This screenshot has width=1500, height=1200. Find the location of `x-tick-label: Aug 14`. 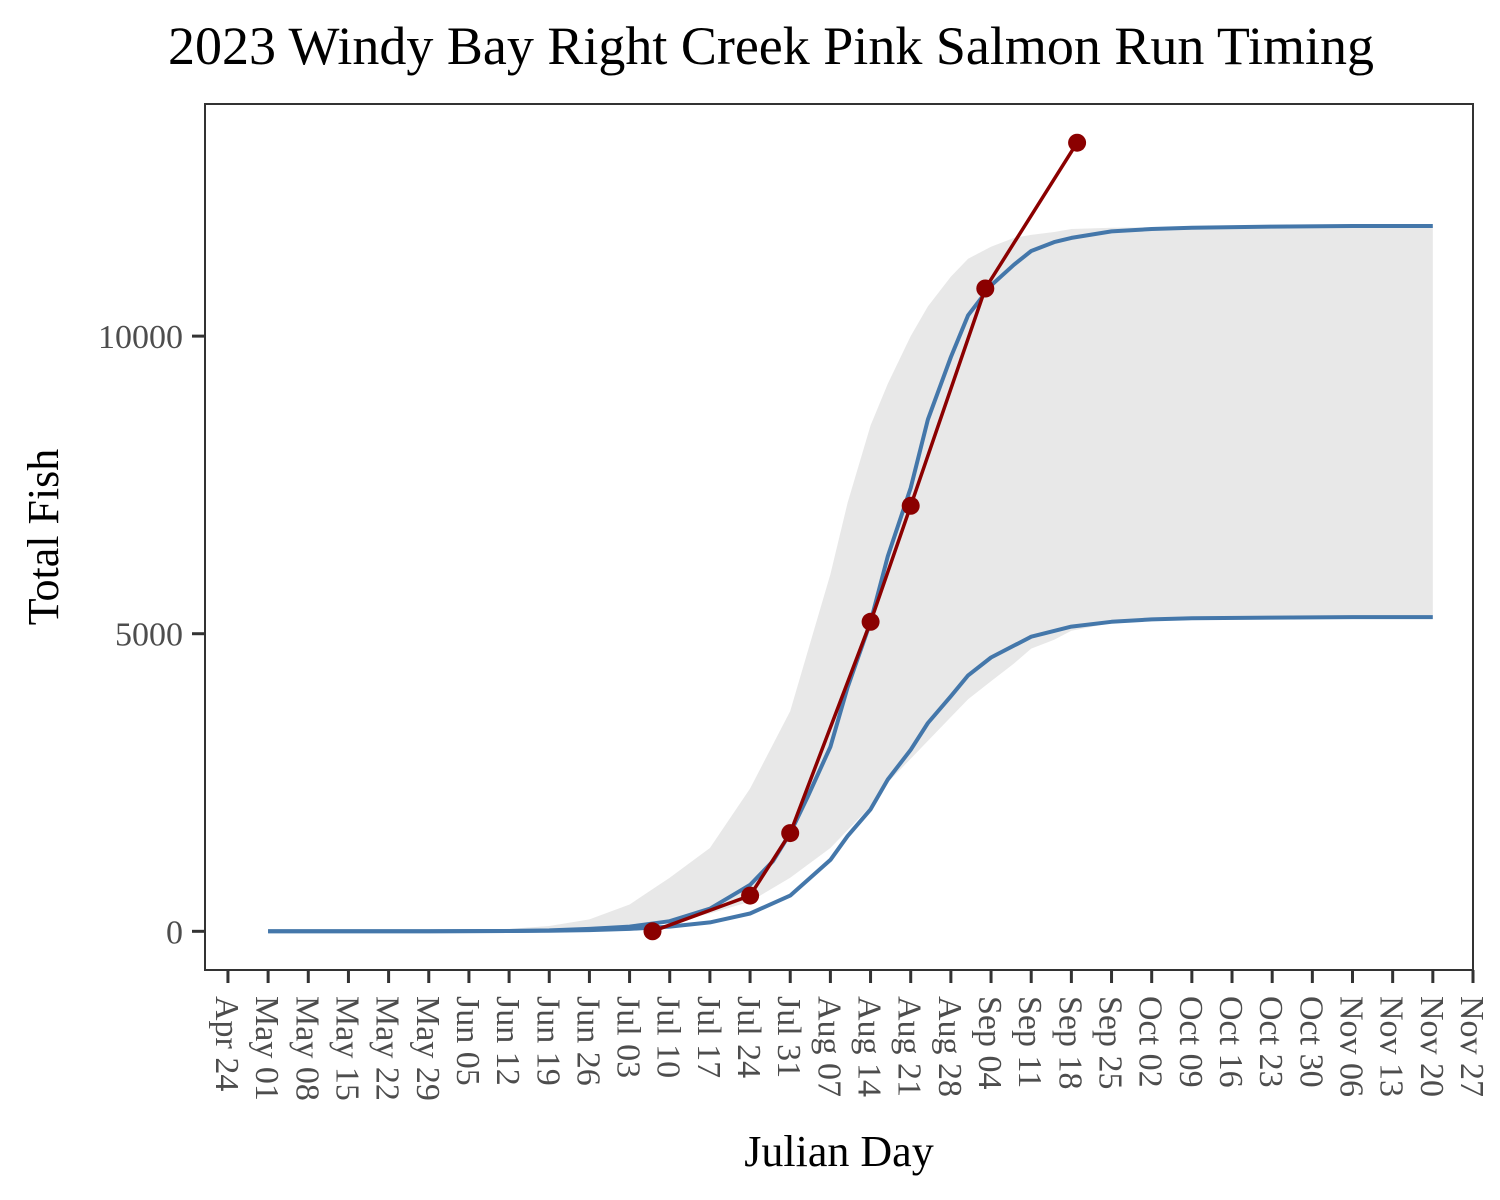

x-tick-label: Aug 14 is located at coordinates (869, 1046).